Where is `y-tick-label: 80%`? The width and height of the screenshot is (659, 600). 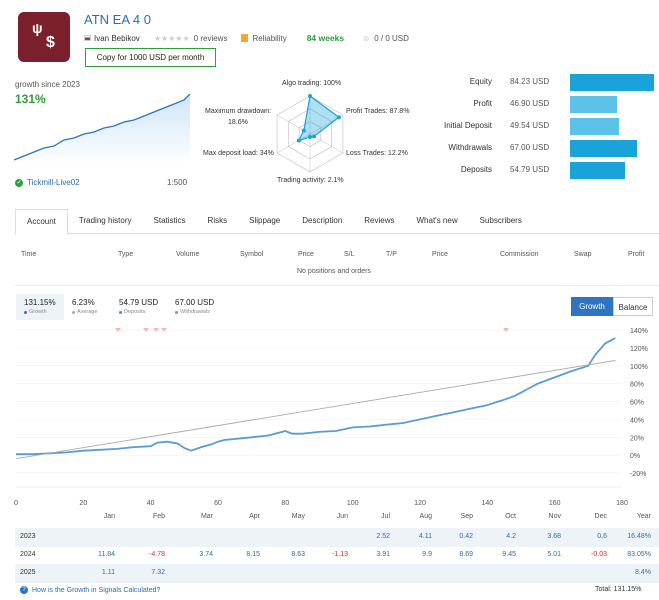 y-tick-label: 80% is located at coordinates (637, 385).